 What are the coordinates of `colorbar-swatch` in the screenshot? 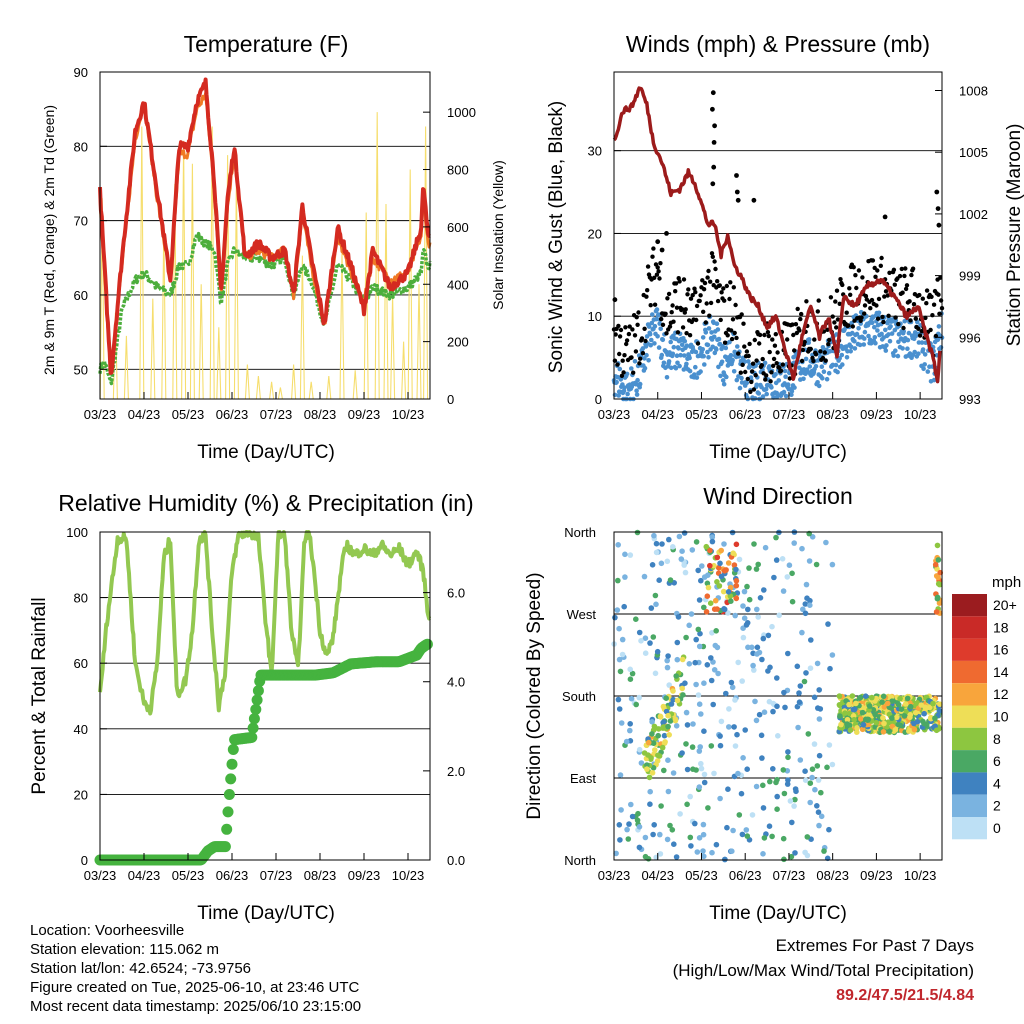 It's located at (969, 605).